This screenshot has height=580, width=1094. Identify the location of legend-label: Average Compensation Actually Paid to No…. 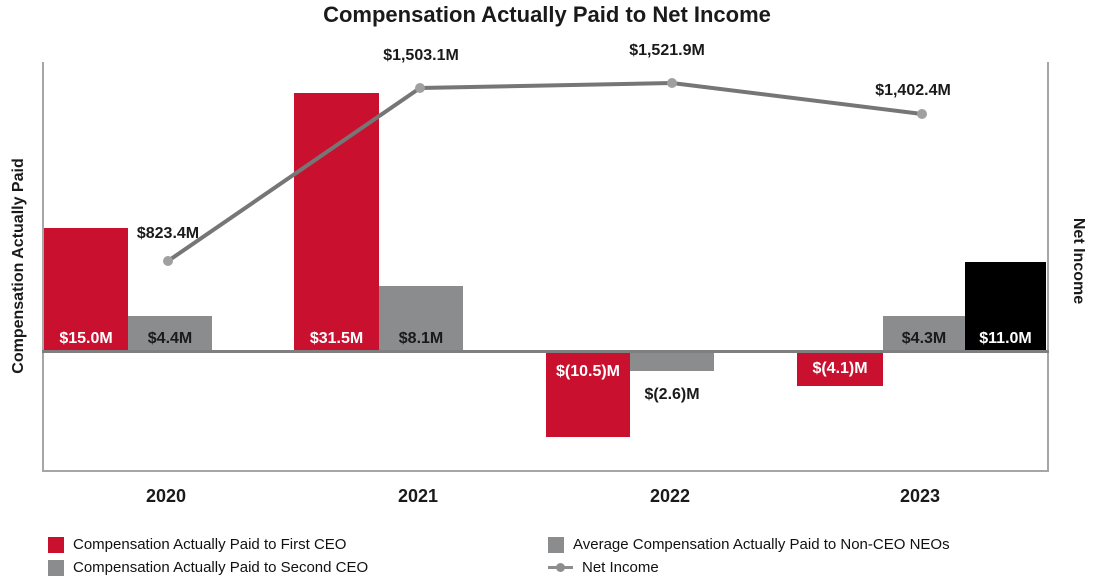
(761, 544).